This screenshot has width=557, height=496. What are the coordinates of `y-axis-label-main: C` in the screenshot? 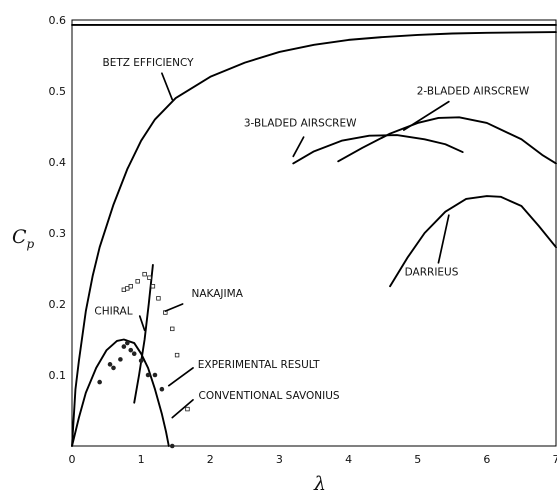 It's located at (19, 237).